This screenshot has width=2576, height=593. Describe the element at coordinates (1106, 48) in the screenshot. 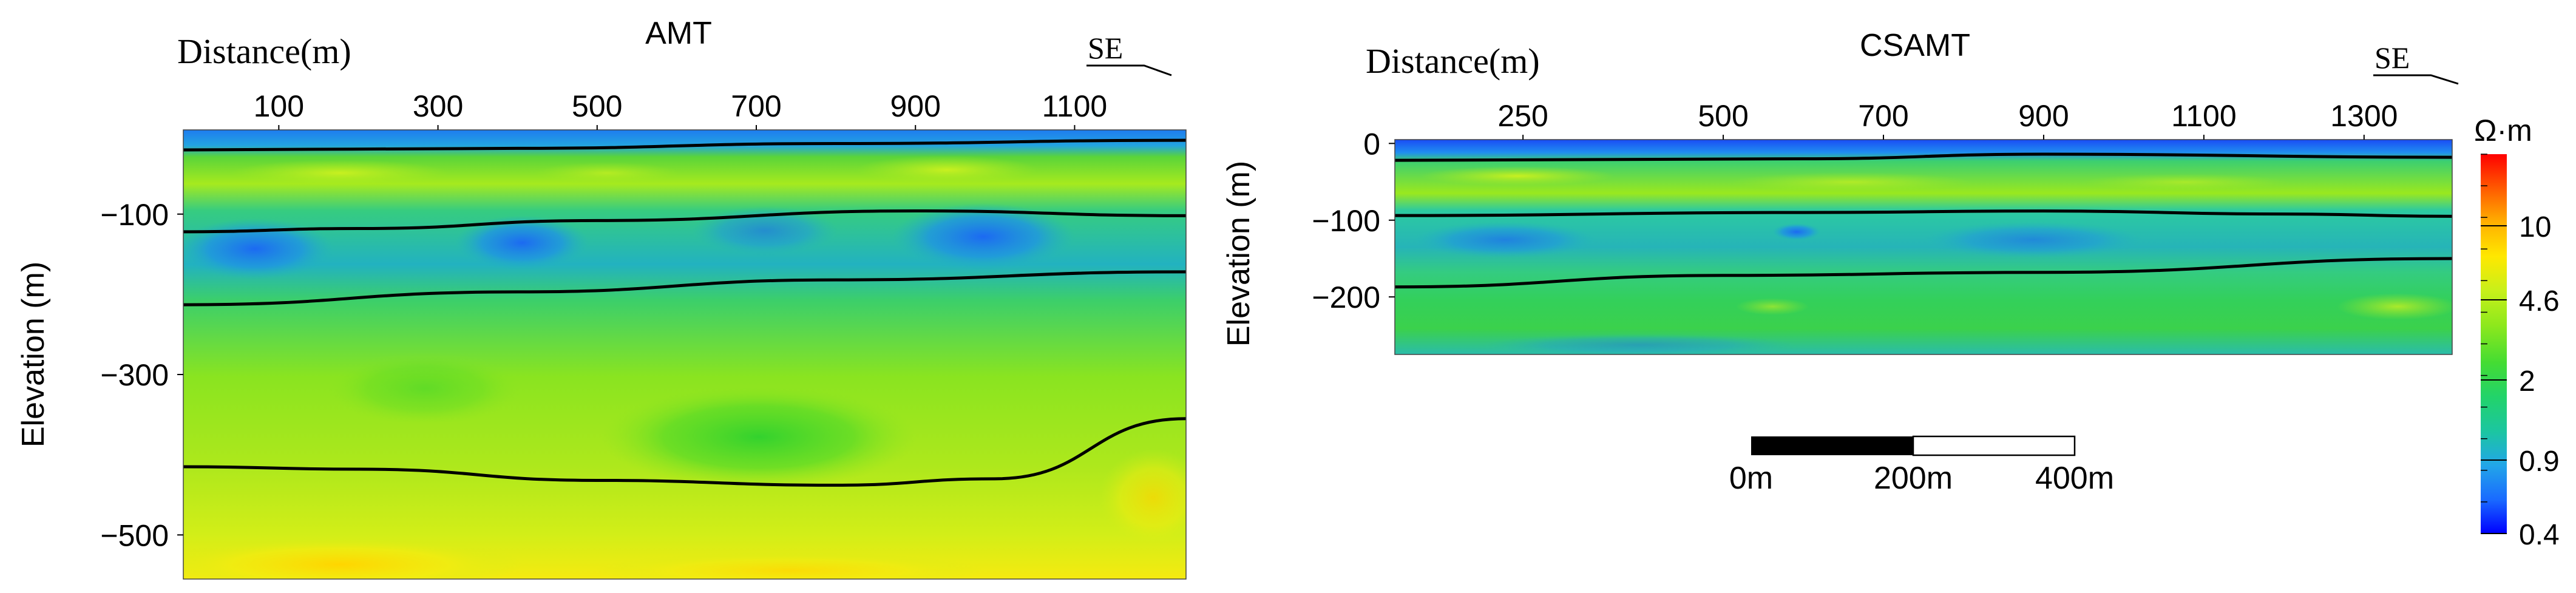

I see `amt-direction-label: SE` at that location.